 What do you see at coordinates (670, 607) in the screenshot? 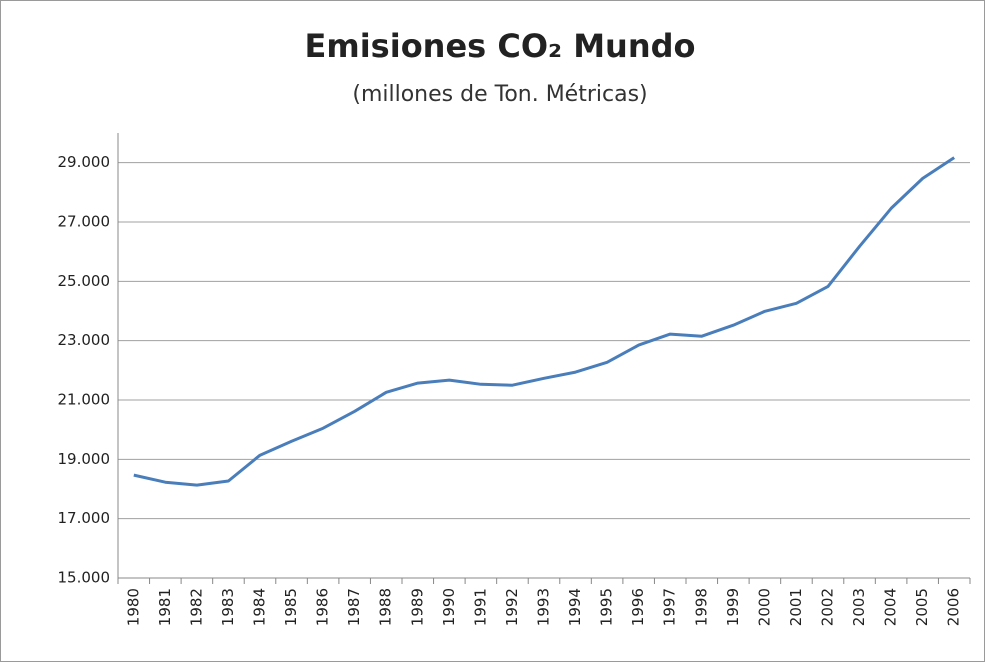
I see `x-tick-label: 1997` at bounding box center [670, 607].